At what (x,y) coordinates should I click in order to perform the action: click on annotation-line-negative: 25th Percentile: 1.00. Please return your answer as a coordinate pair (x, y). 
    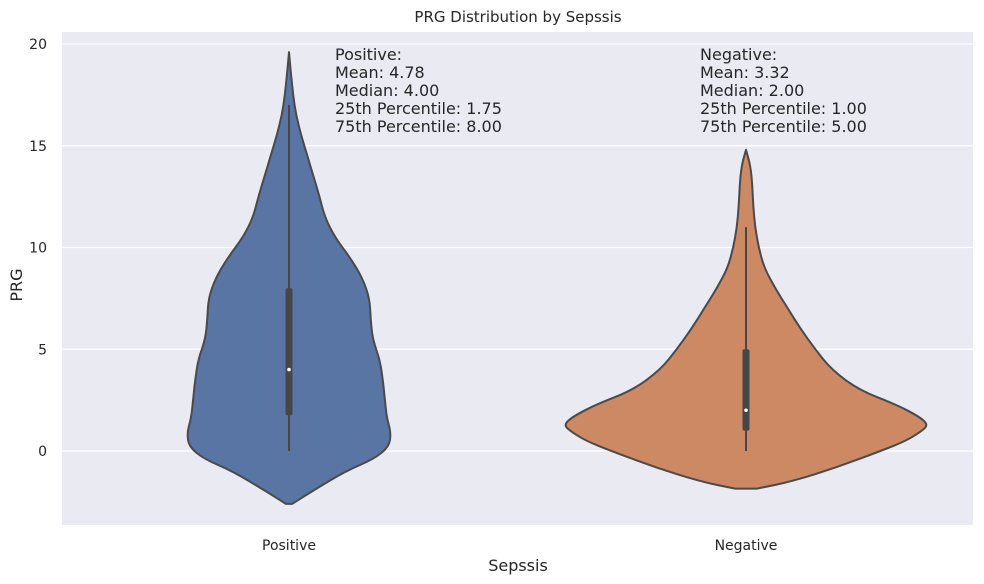
    Looking at the image, I should click on (783, 108).